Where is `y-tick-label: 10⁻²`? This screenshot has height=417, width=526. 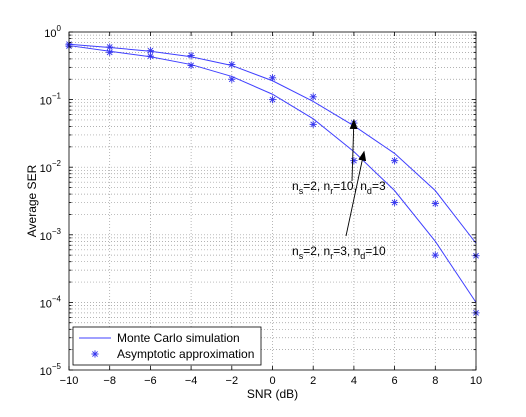 y-tick-label: 10⁻² is located at coordinates (51, 167).